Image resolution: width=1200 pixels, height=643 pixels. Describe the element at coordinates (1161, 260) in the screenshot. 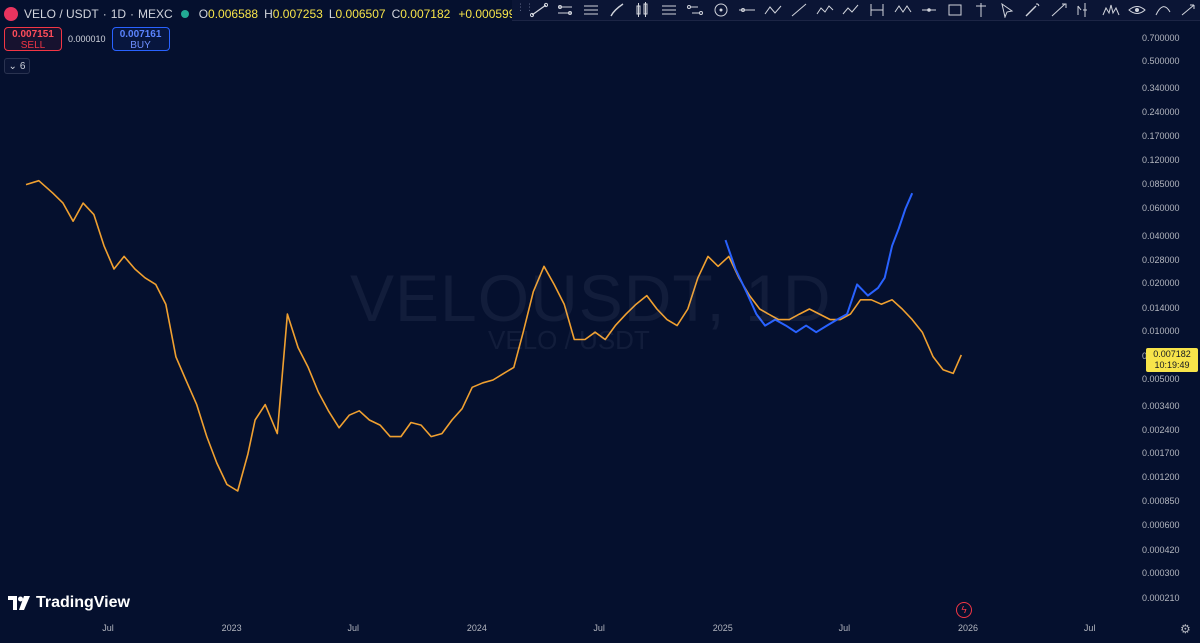

I see `y-tick-label: 0.028000` at that location.